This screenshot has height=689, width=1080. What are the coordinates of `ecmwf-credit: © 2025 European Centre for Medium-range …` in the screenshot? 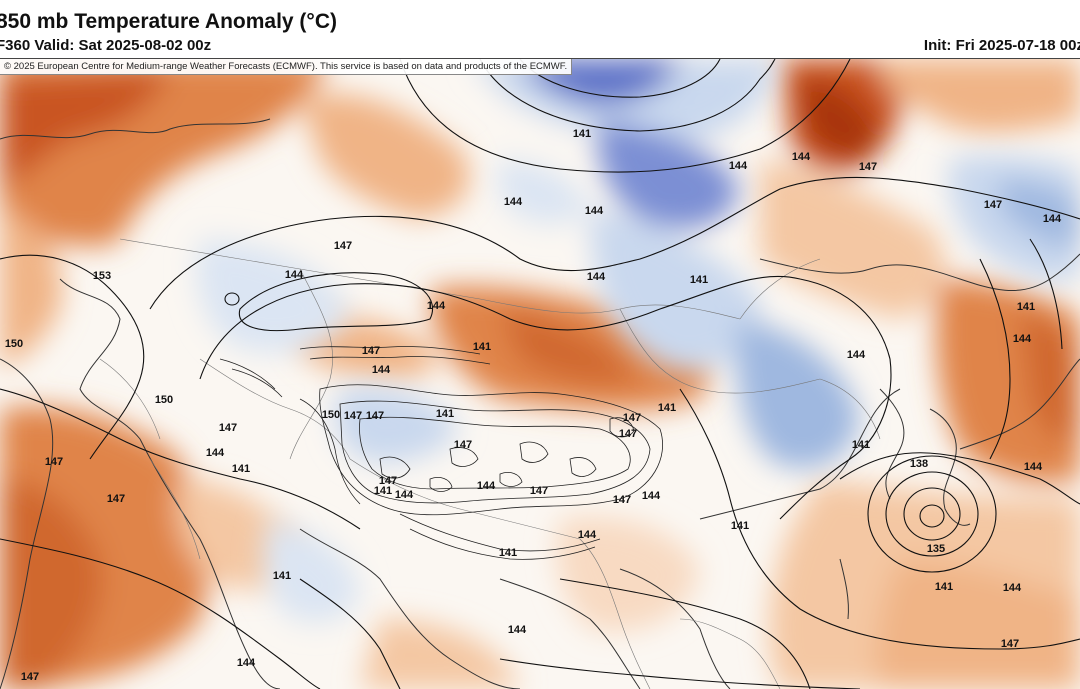 It's located at (286, 67).